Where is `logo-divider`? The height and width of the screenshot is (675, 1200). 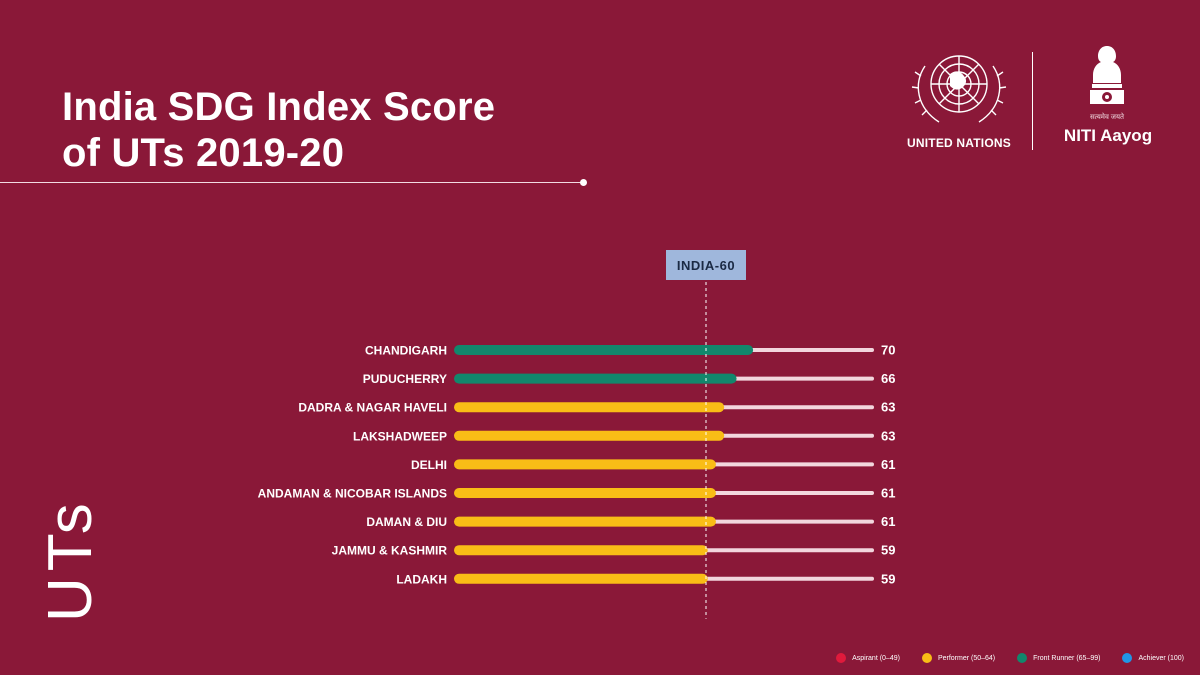
logo-divider is located at coordinates (1032, 101).